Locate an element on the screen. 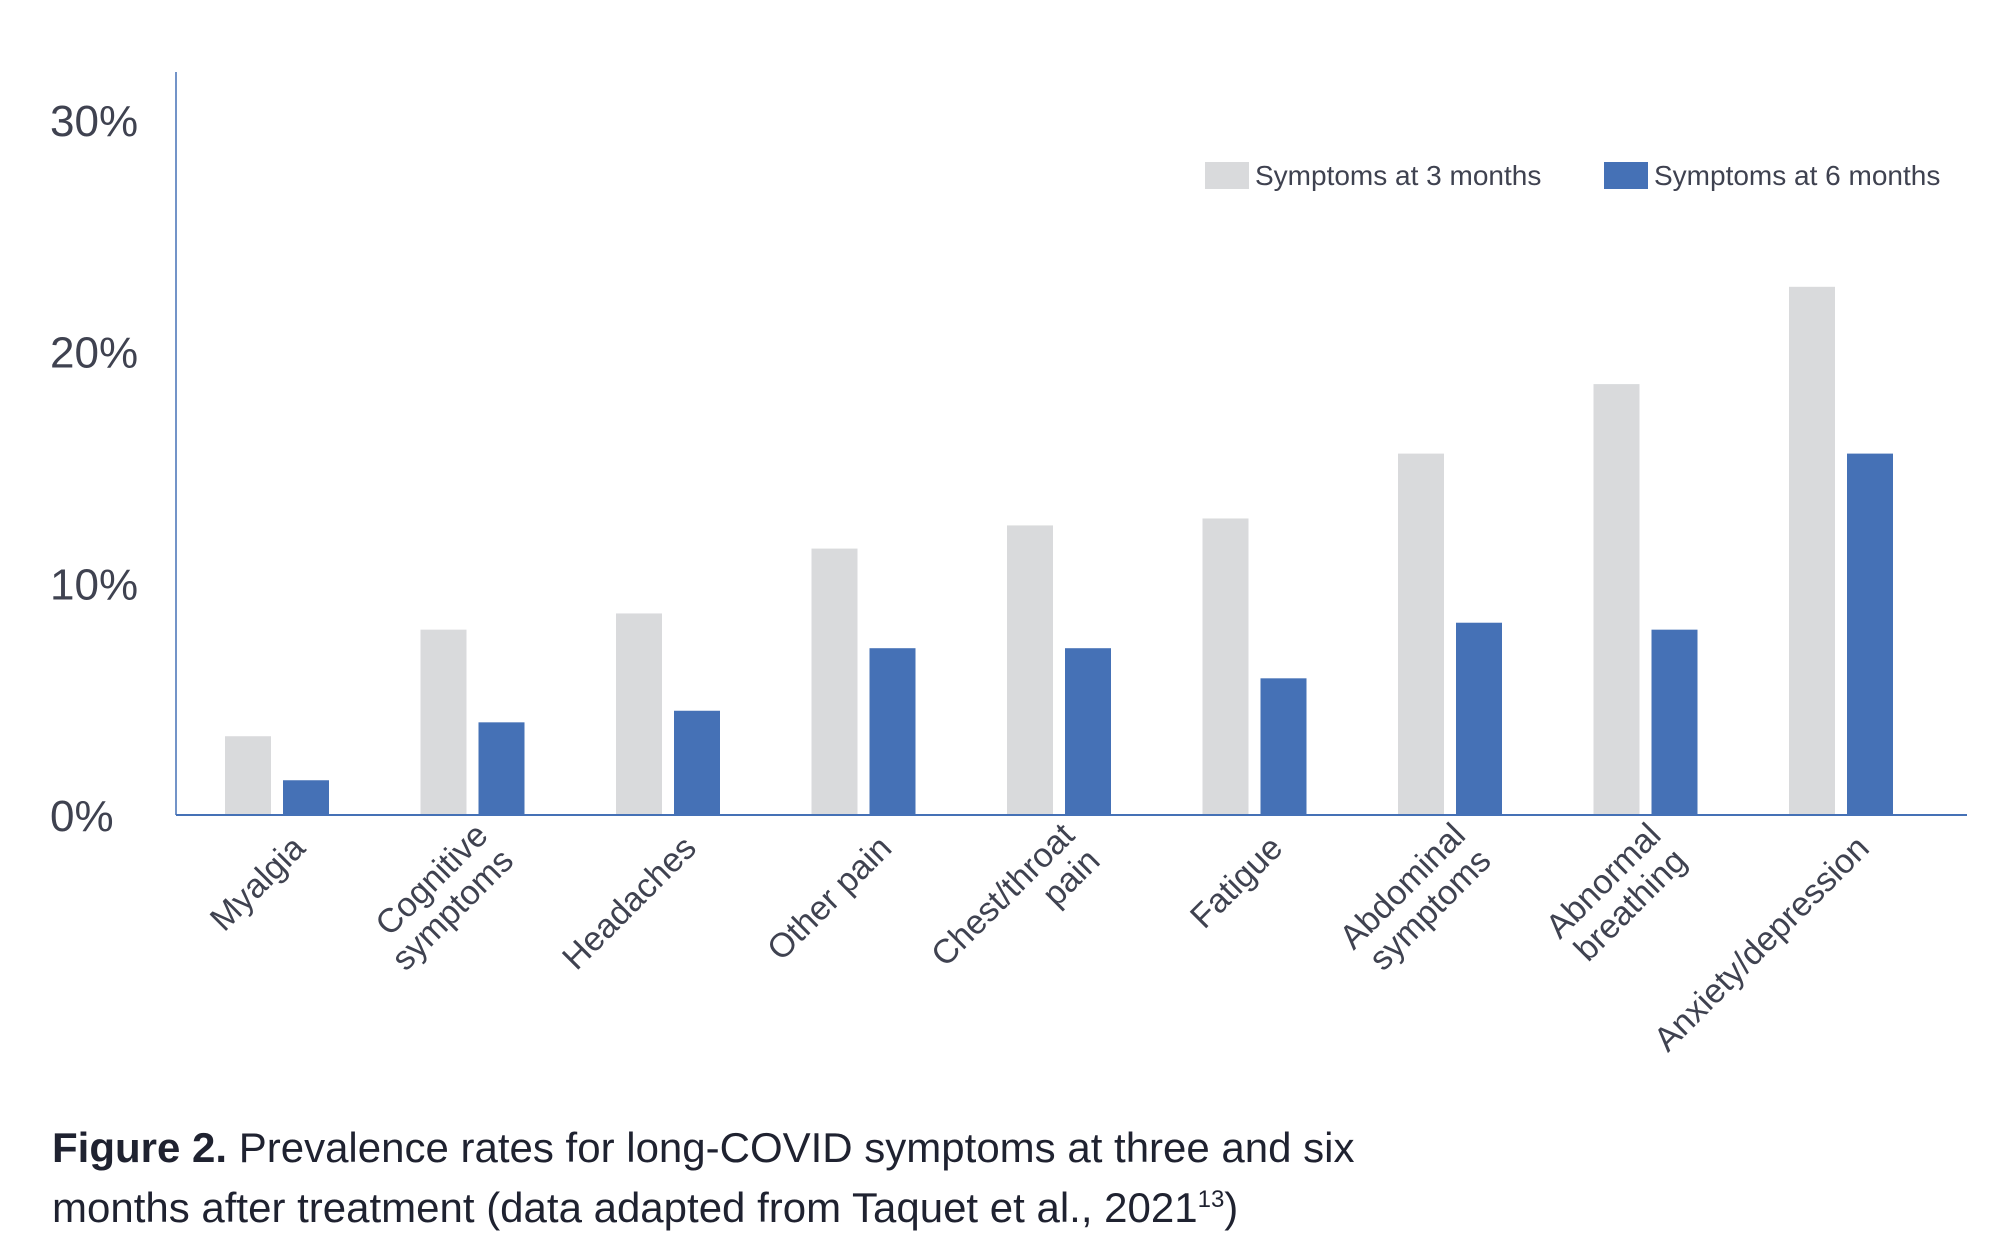 The height and width of the screenshot is (1238, 2000). y-axis-ticks: 0% 10% 20% 30% is located at coordinates (94, 469).